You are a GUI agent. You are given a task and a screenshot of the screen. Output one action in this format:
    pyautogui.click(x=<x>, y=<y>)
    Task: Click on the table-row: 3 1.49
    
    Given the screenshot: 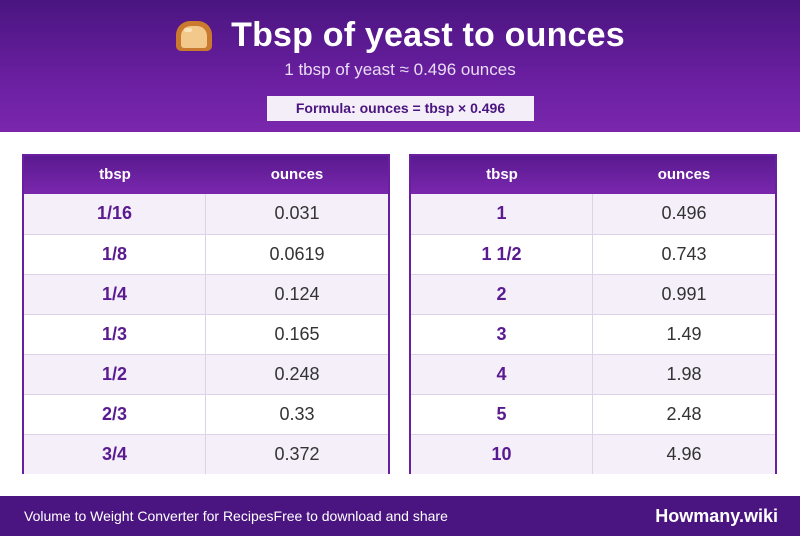 What is the action you would take?
    pyautogui.click(x=593, y=334)
    